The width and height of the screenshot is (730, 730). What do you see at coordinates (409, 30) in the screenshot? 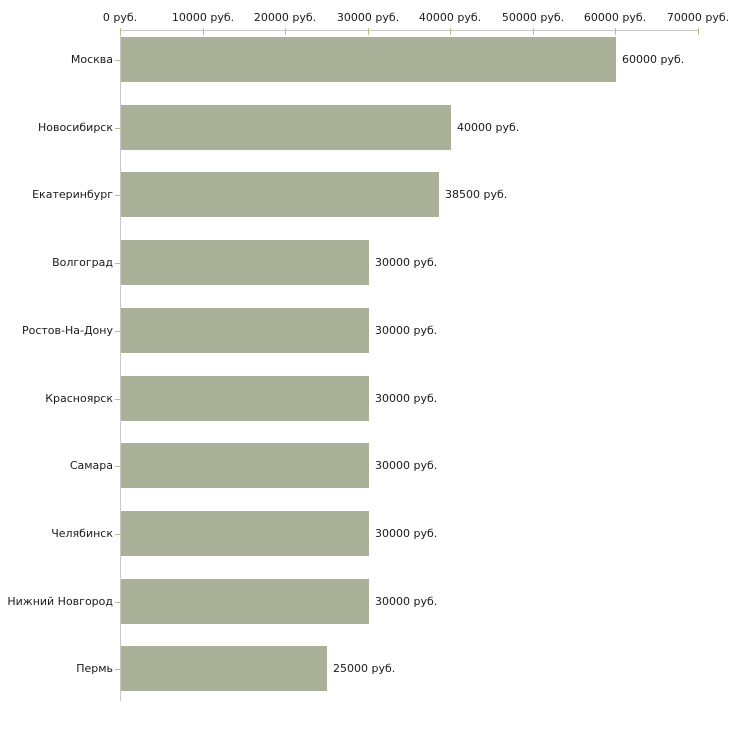
I see `x-axis-line` at bounding box center [409, 30].